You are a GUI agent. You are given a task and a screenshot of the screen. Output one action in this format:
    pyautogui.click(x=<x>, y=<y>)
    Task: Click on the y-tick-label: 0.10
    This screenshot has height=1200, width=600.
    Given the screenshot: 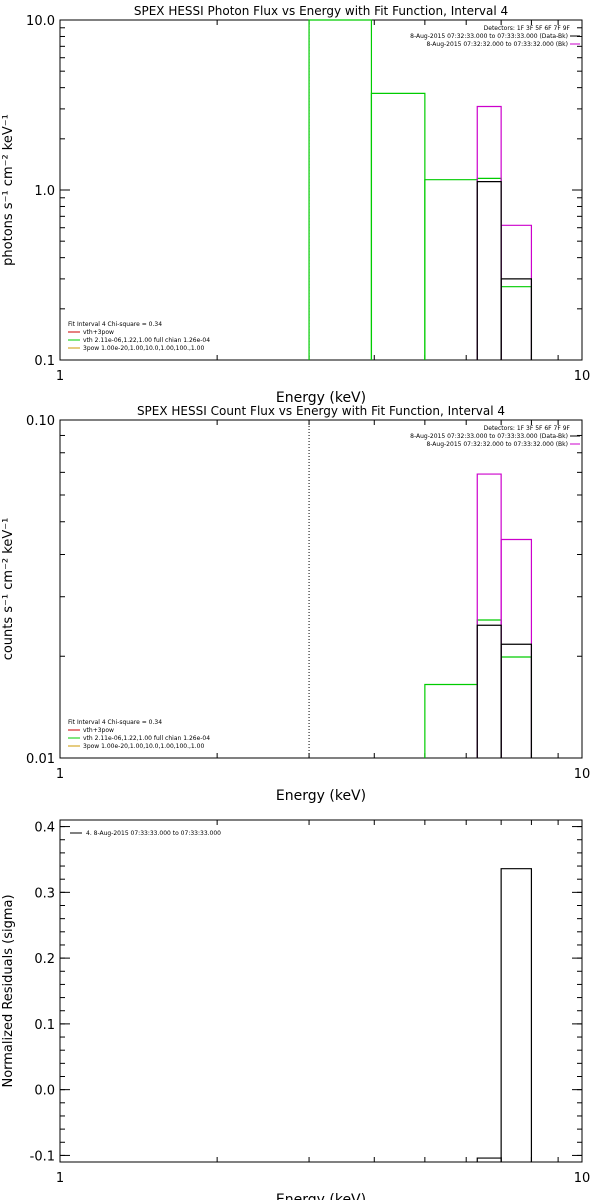 What is the action you would take?
    pyautogui.click(x=40, y=421)
    